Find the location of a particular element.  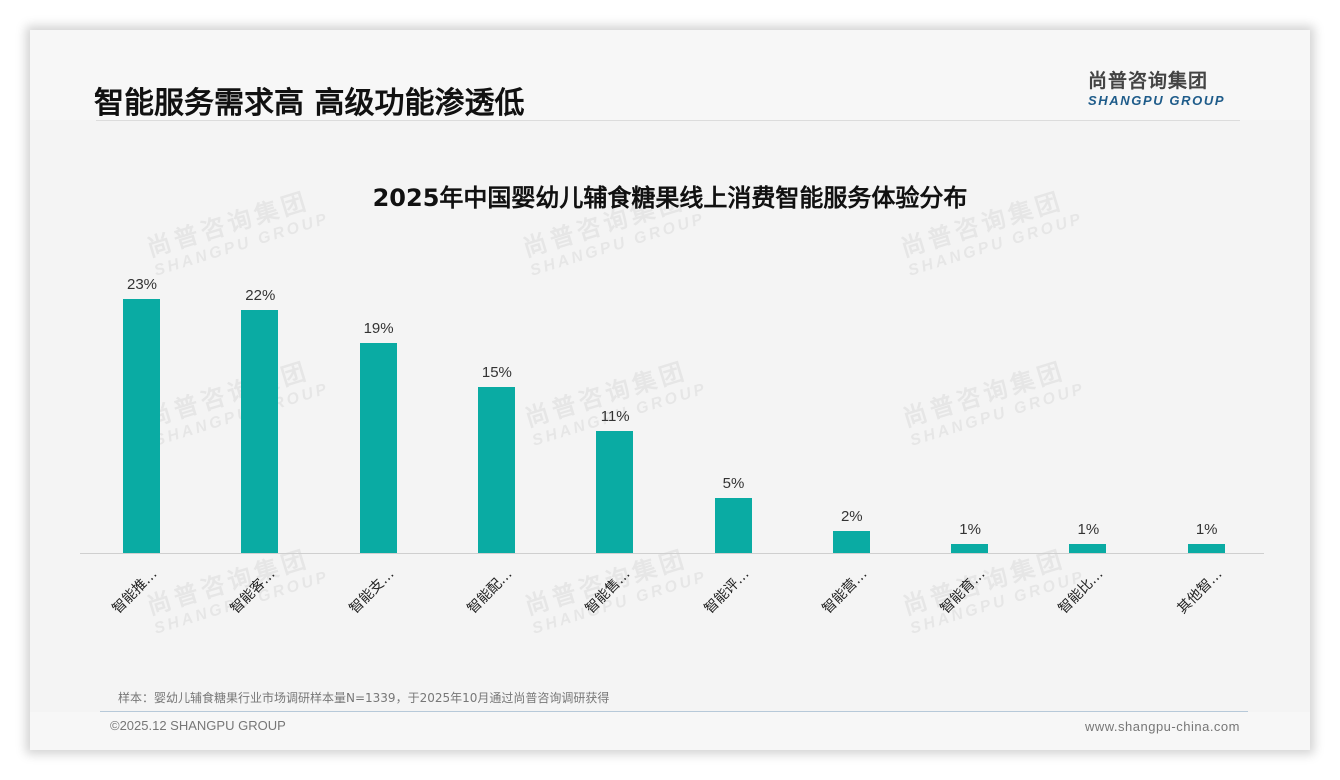

bar-value-label: 22% is located at coordinates (260, 295).